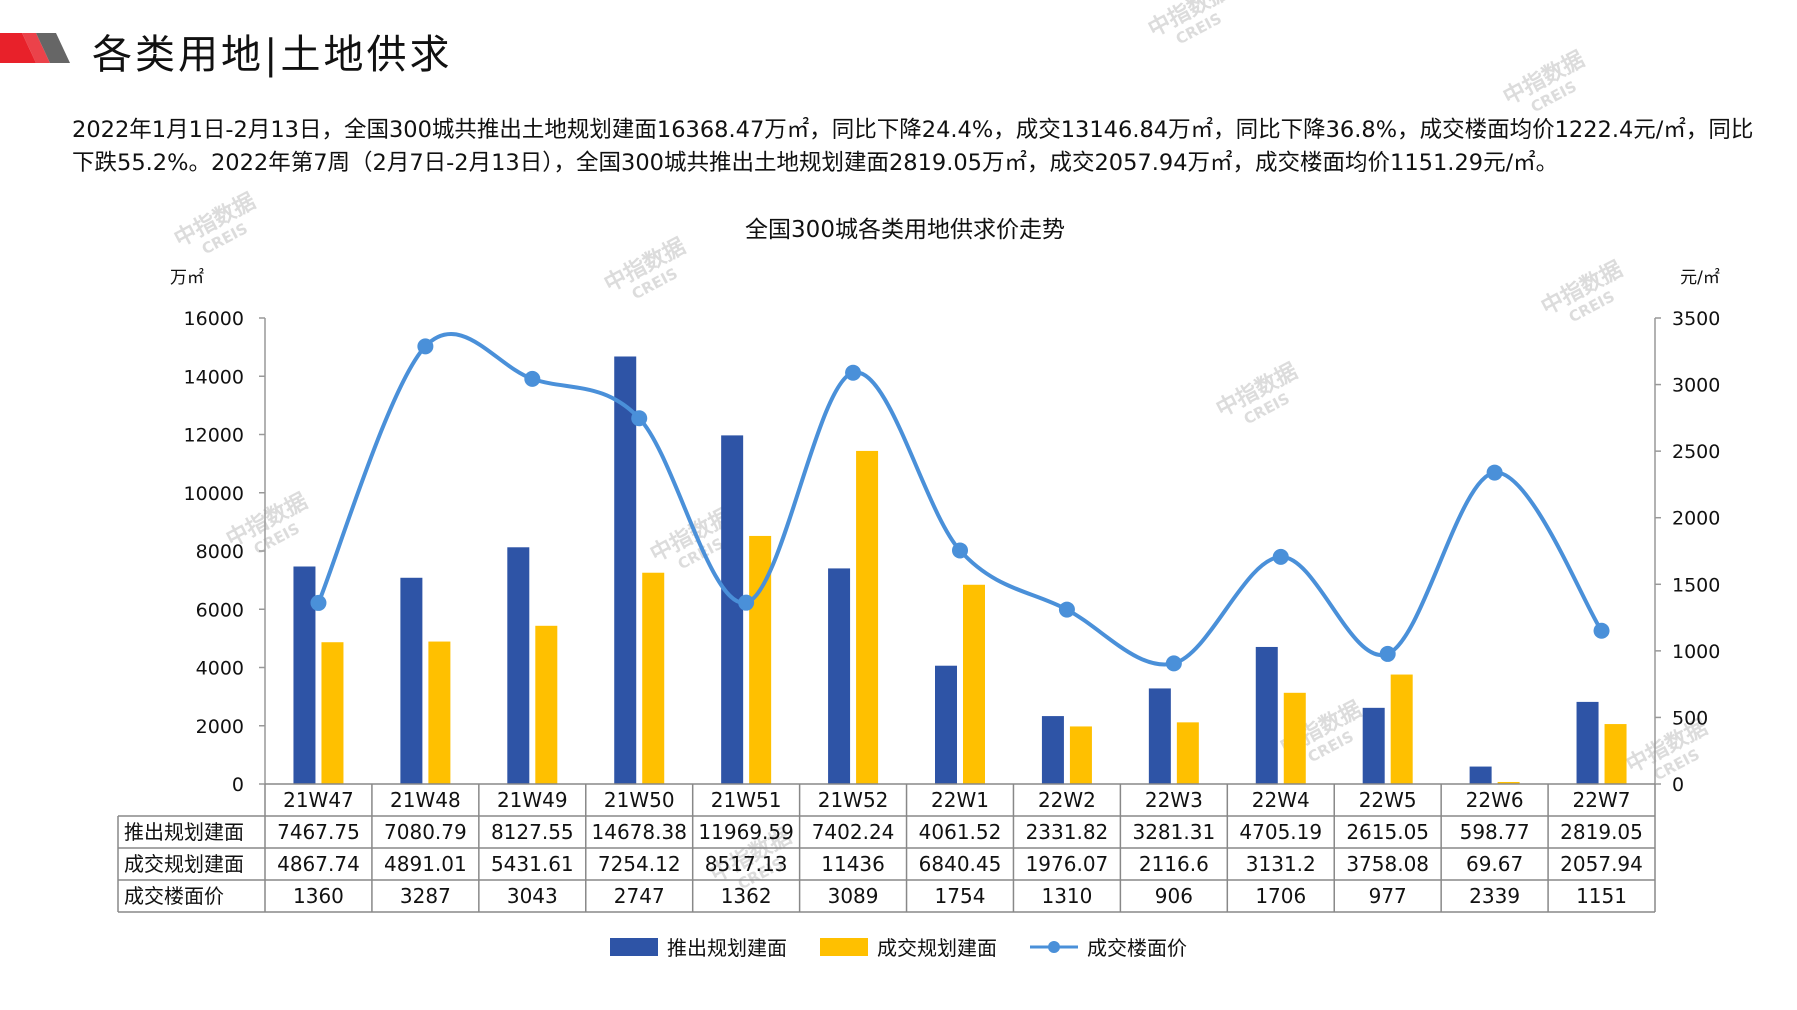  Describe the element at coordinates (532, 864) in the screenshot. I see `data-label-deal: 5431.61` at that location.